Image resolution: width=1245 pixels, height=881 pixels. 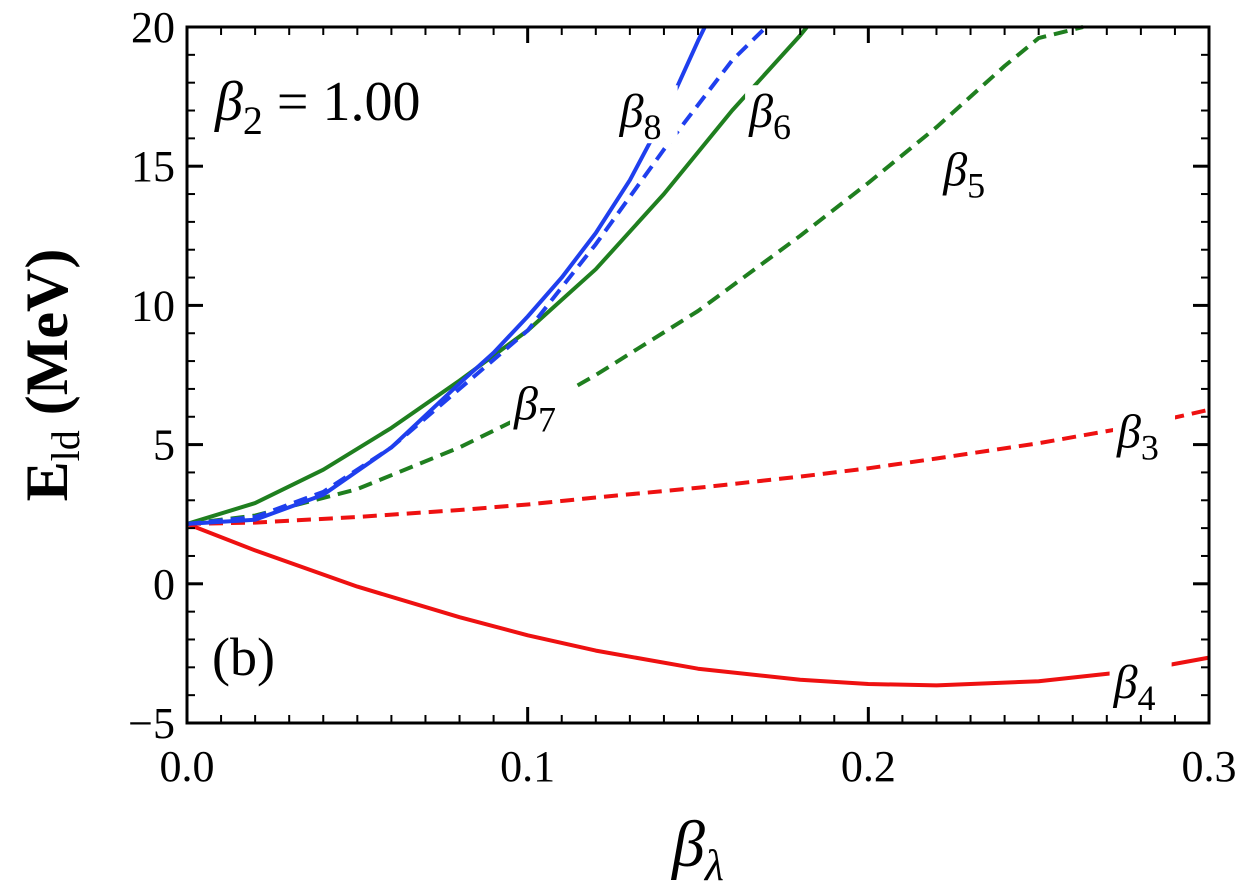 I want to click on y-tick-label: 15, so click(x=153, y=166).